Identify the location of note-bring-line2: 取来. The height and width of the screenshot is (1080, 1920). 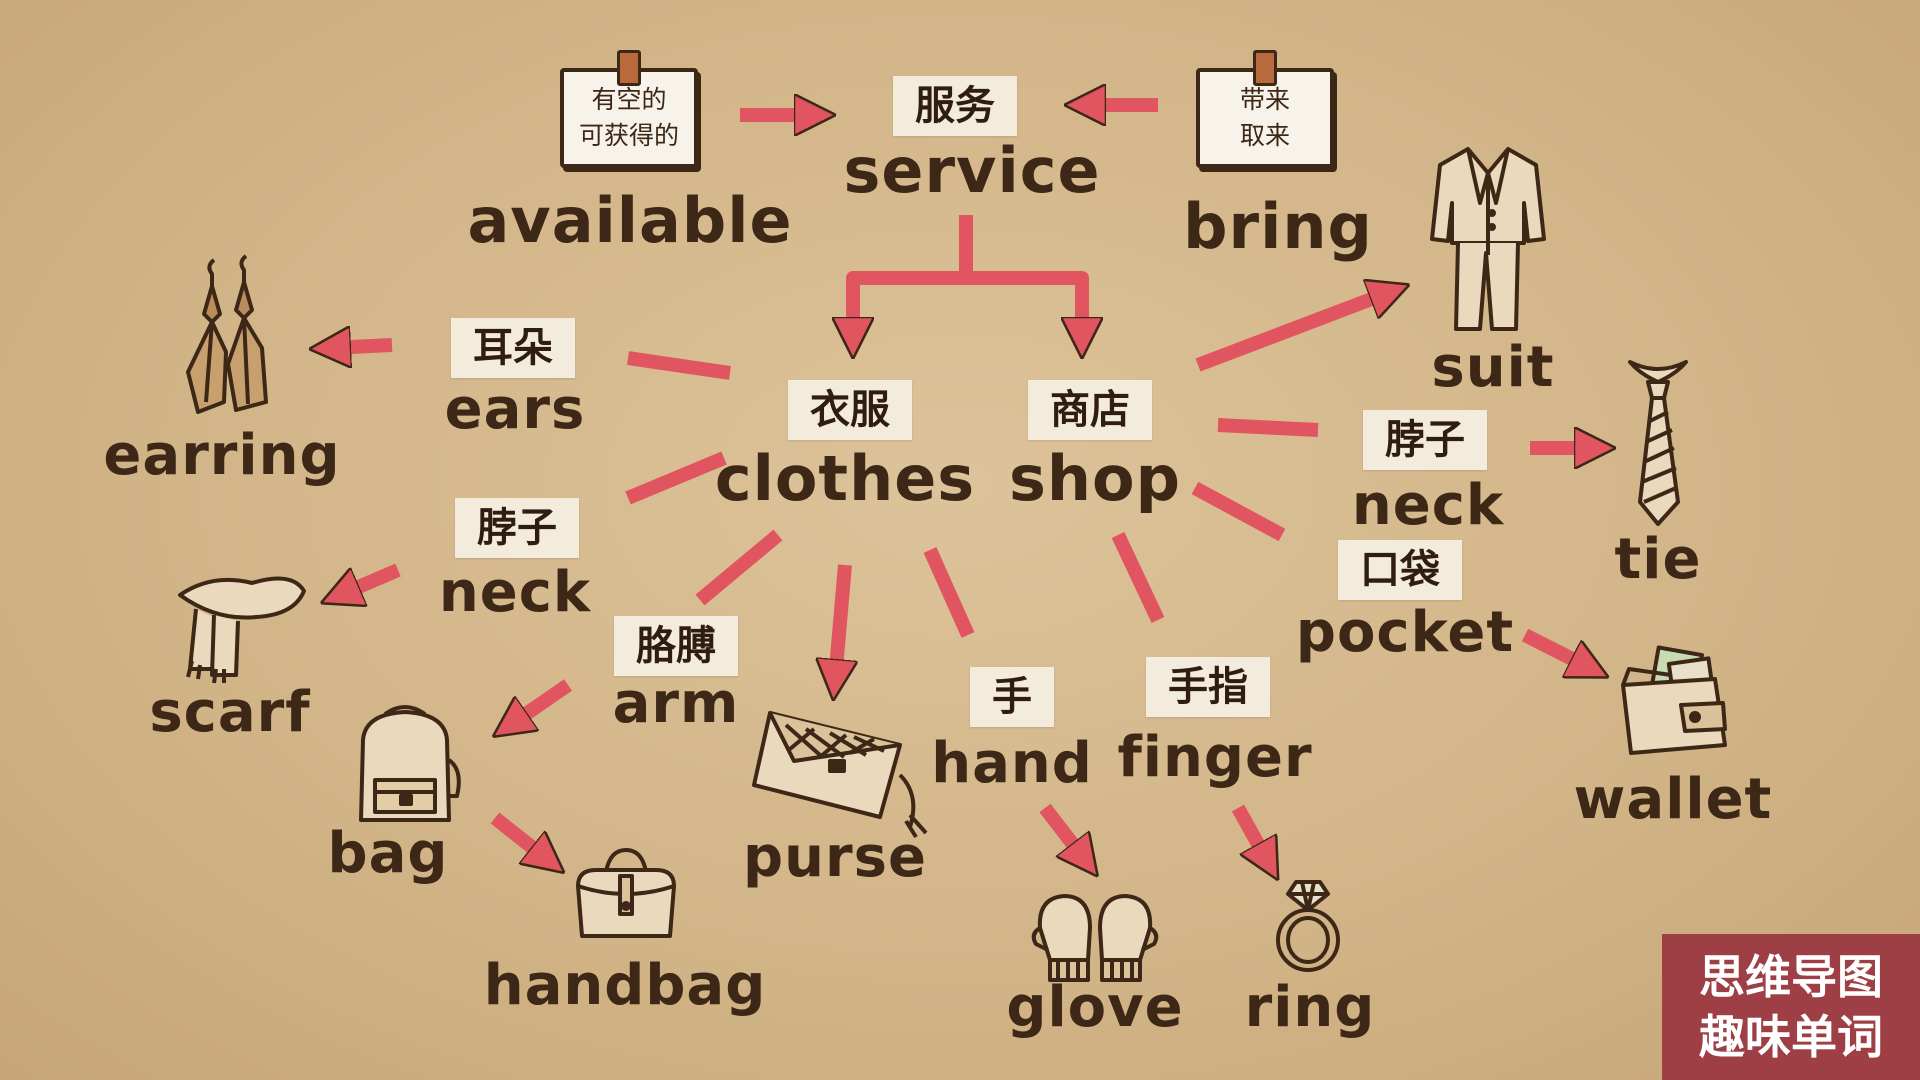
(1264, 135).